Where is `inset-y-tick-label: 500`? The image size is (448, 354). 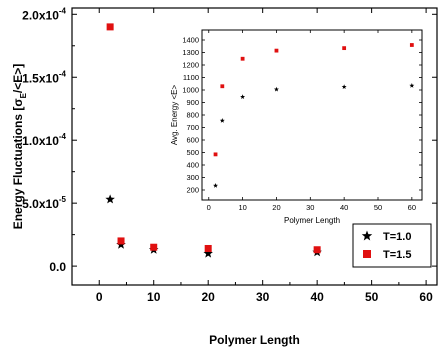 inset-y-tick-label: 500 is located at coordinates (192, 152).